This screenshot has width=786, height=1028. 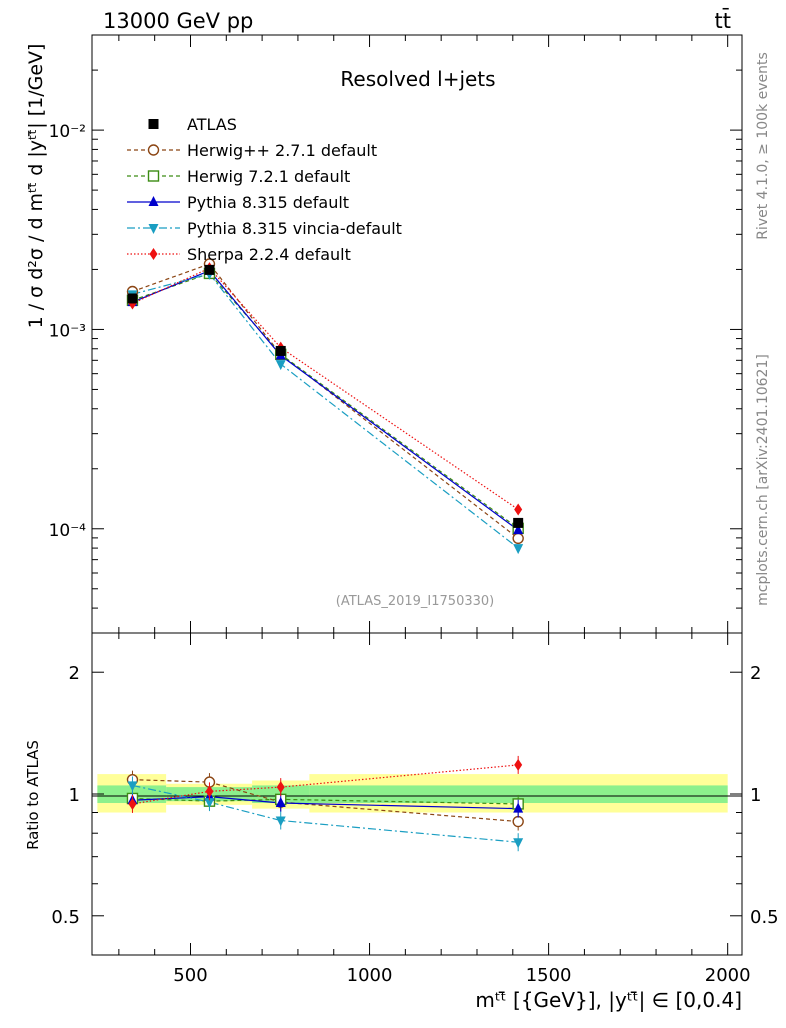 I want to click on ratio-y-tick-label: 2, so click(x=74, y=673).